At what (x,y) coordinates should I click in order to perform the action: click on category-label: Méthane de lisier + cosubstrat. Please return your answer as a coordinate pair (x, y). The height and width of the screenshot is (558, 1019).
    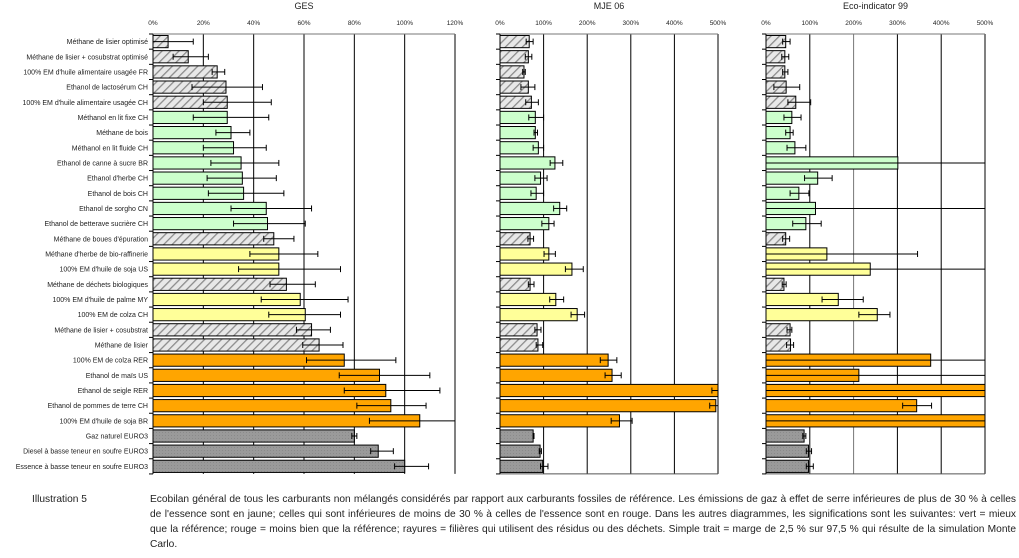
    Looking at the image, I should click on (101, 330).